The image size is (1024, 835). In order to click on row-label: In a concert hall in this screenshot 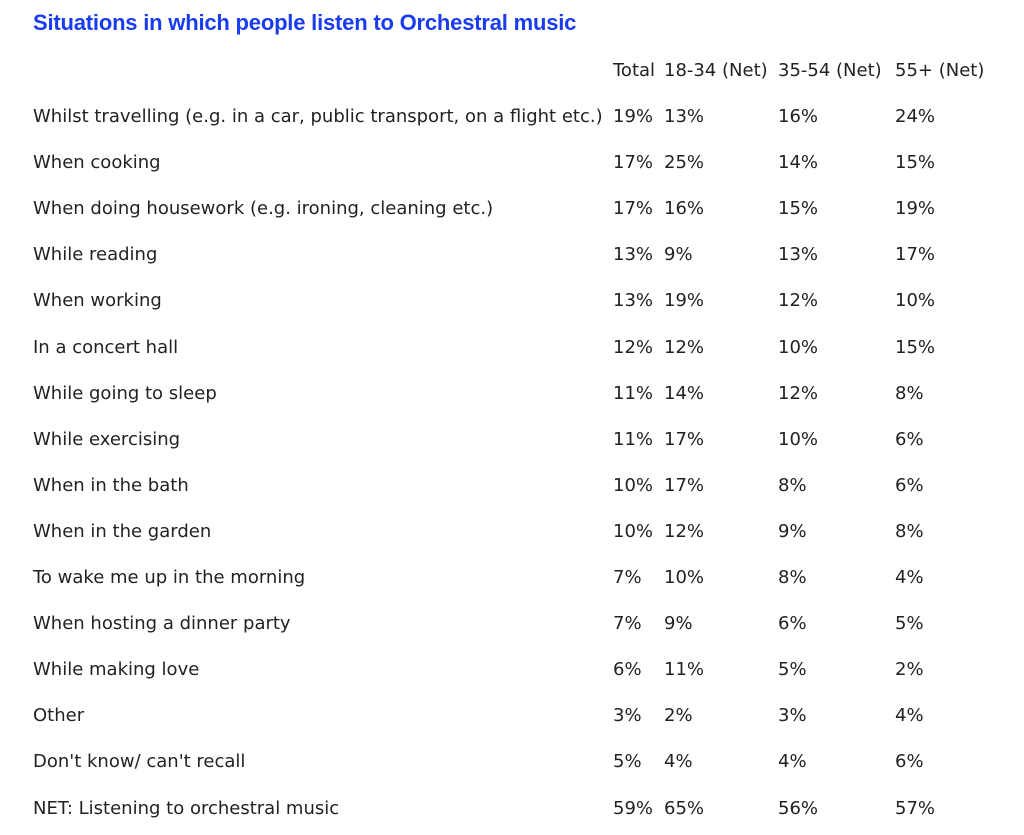, I will do `click(106, 347)`.